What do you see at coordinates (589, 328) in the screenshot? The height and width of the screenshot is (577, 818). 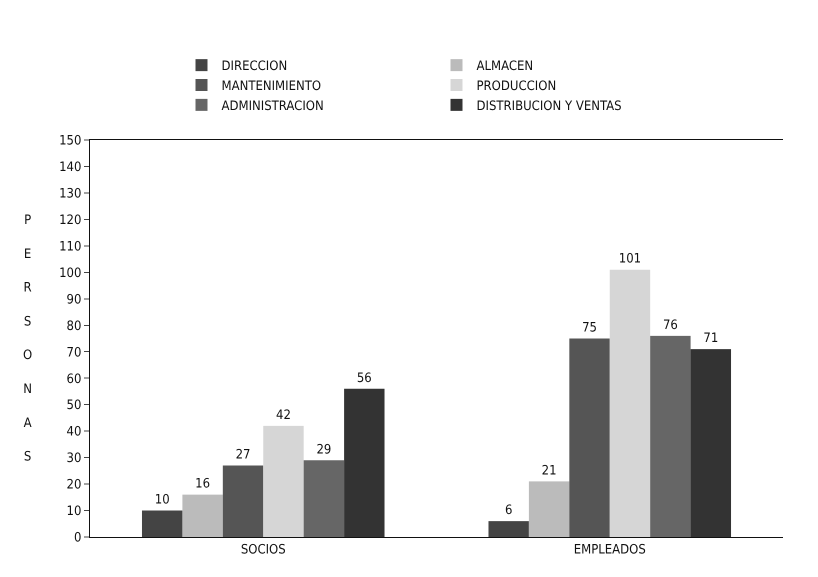 I see `data-label: 75` at bounding box center [589, 328].